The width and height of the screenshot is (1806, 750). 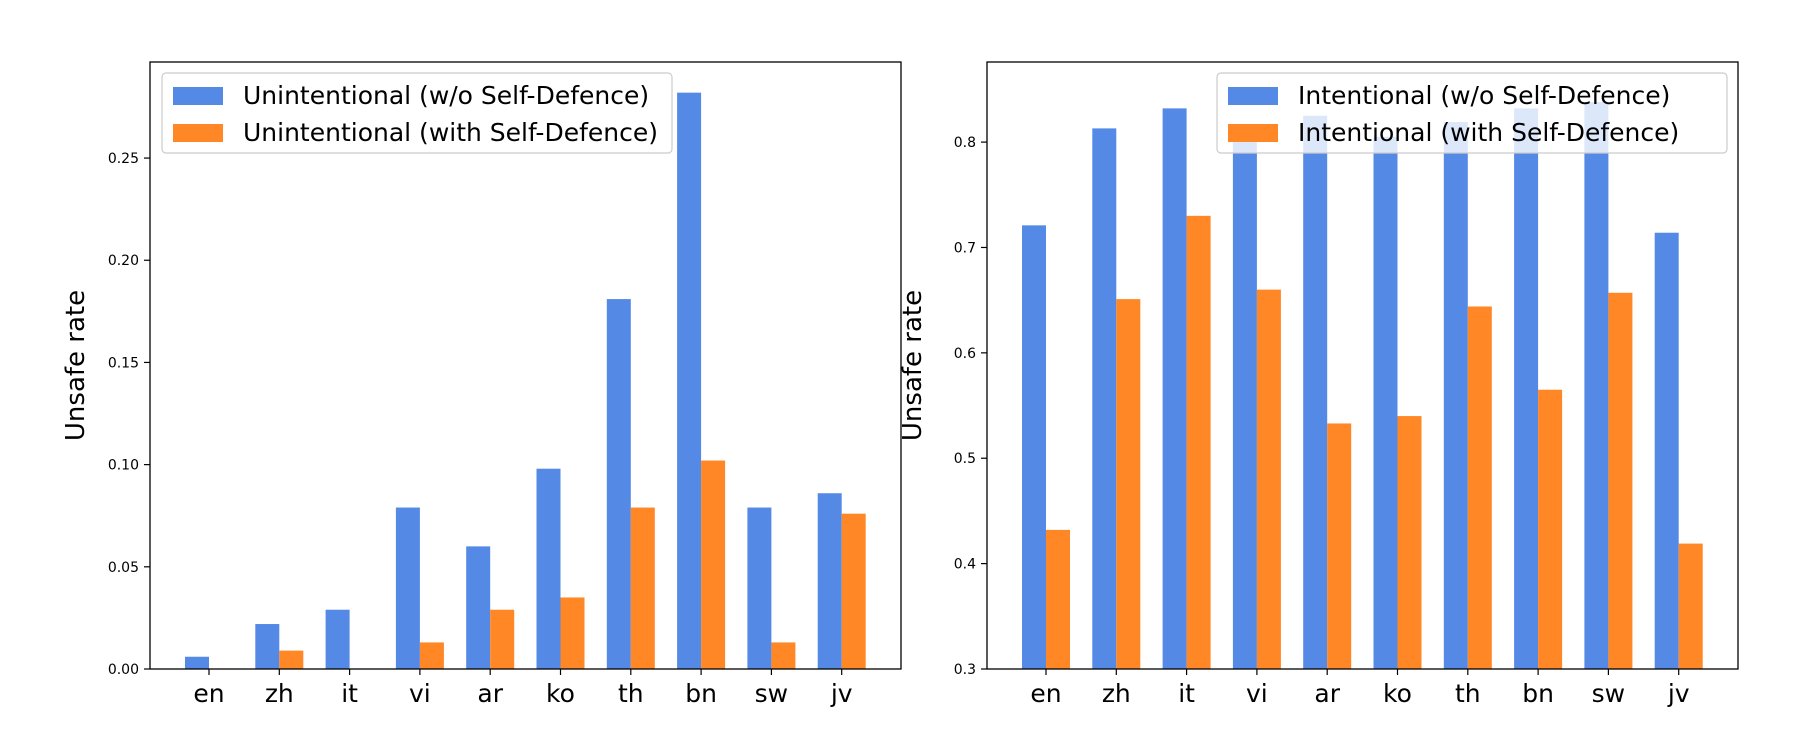 I want to click on y-tick-label: 0.7, so click(x=965, y=248).